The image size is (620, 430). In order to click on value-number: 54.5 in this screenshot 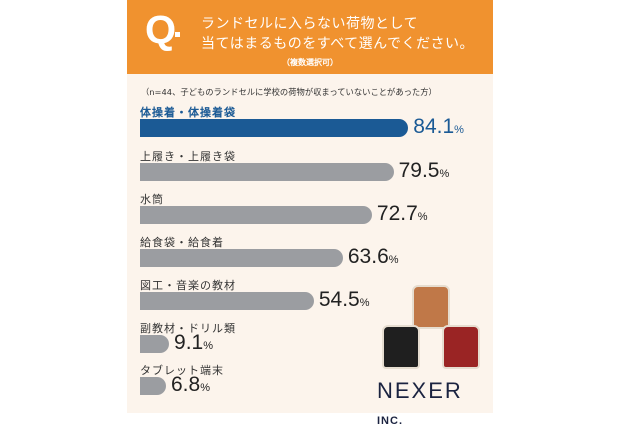, I will do `click(339, 299)`.